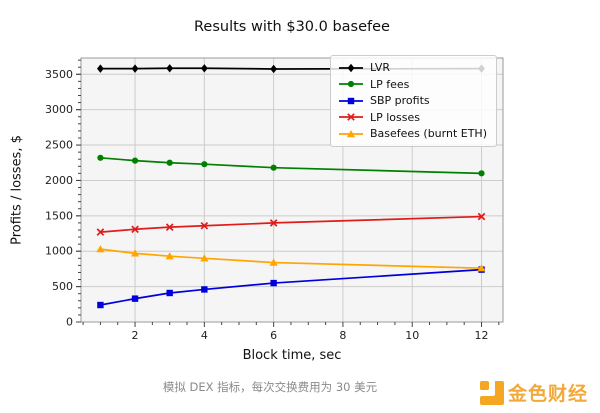 The width and height of the screenshot is (600, 413). I want to click on x-tick-label: 10, so click(412, 335).